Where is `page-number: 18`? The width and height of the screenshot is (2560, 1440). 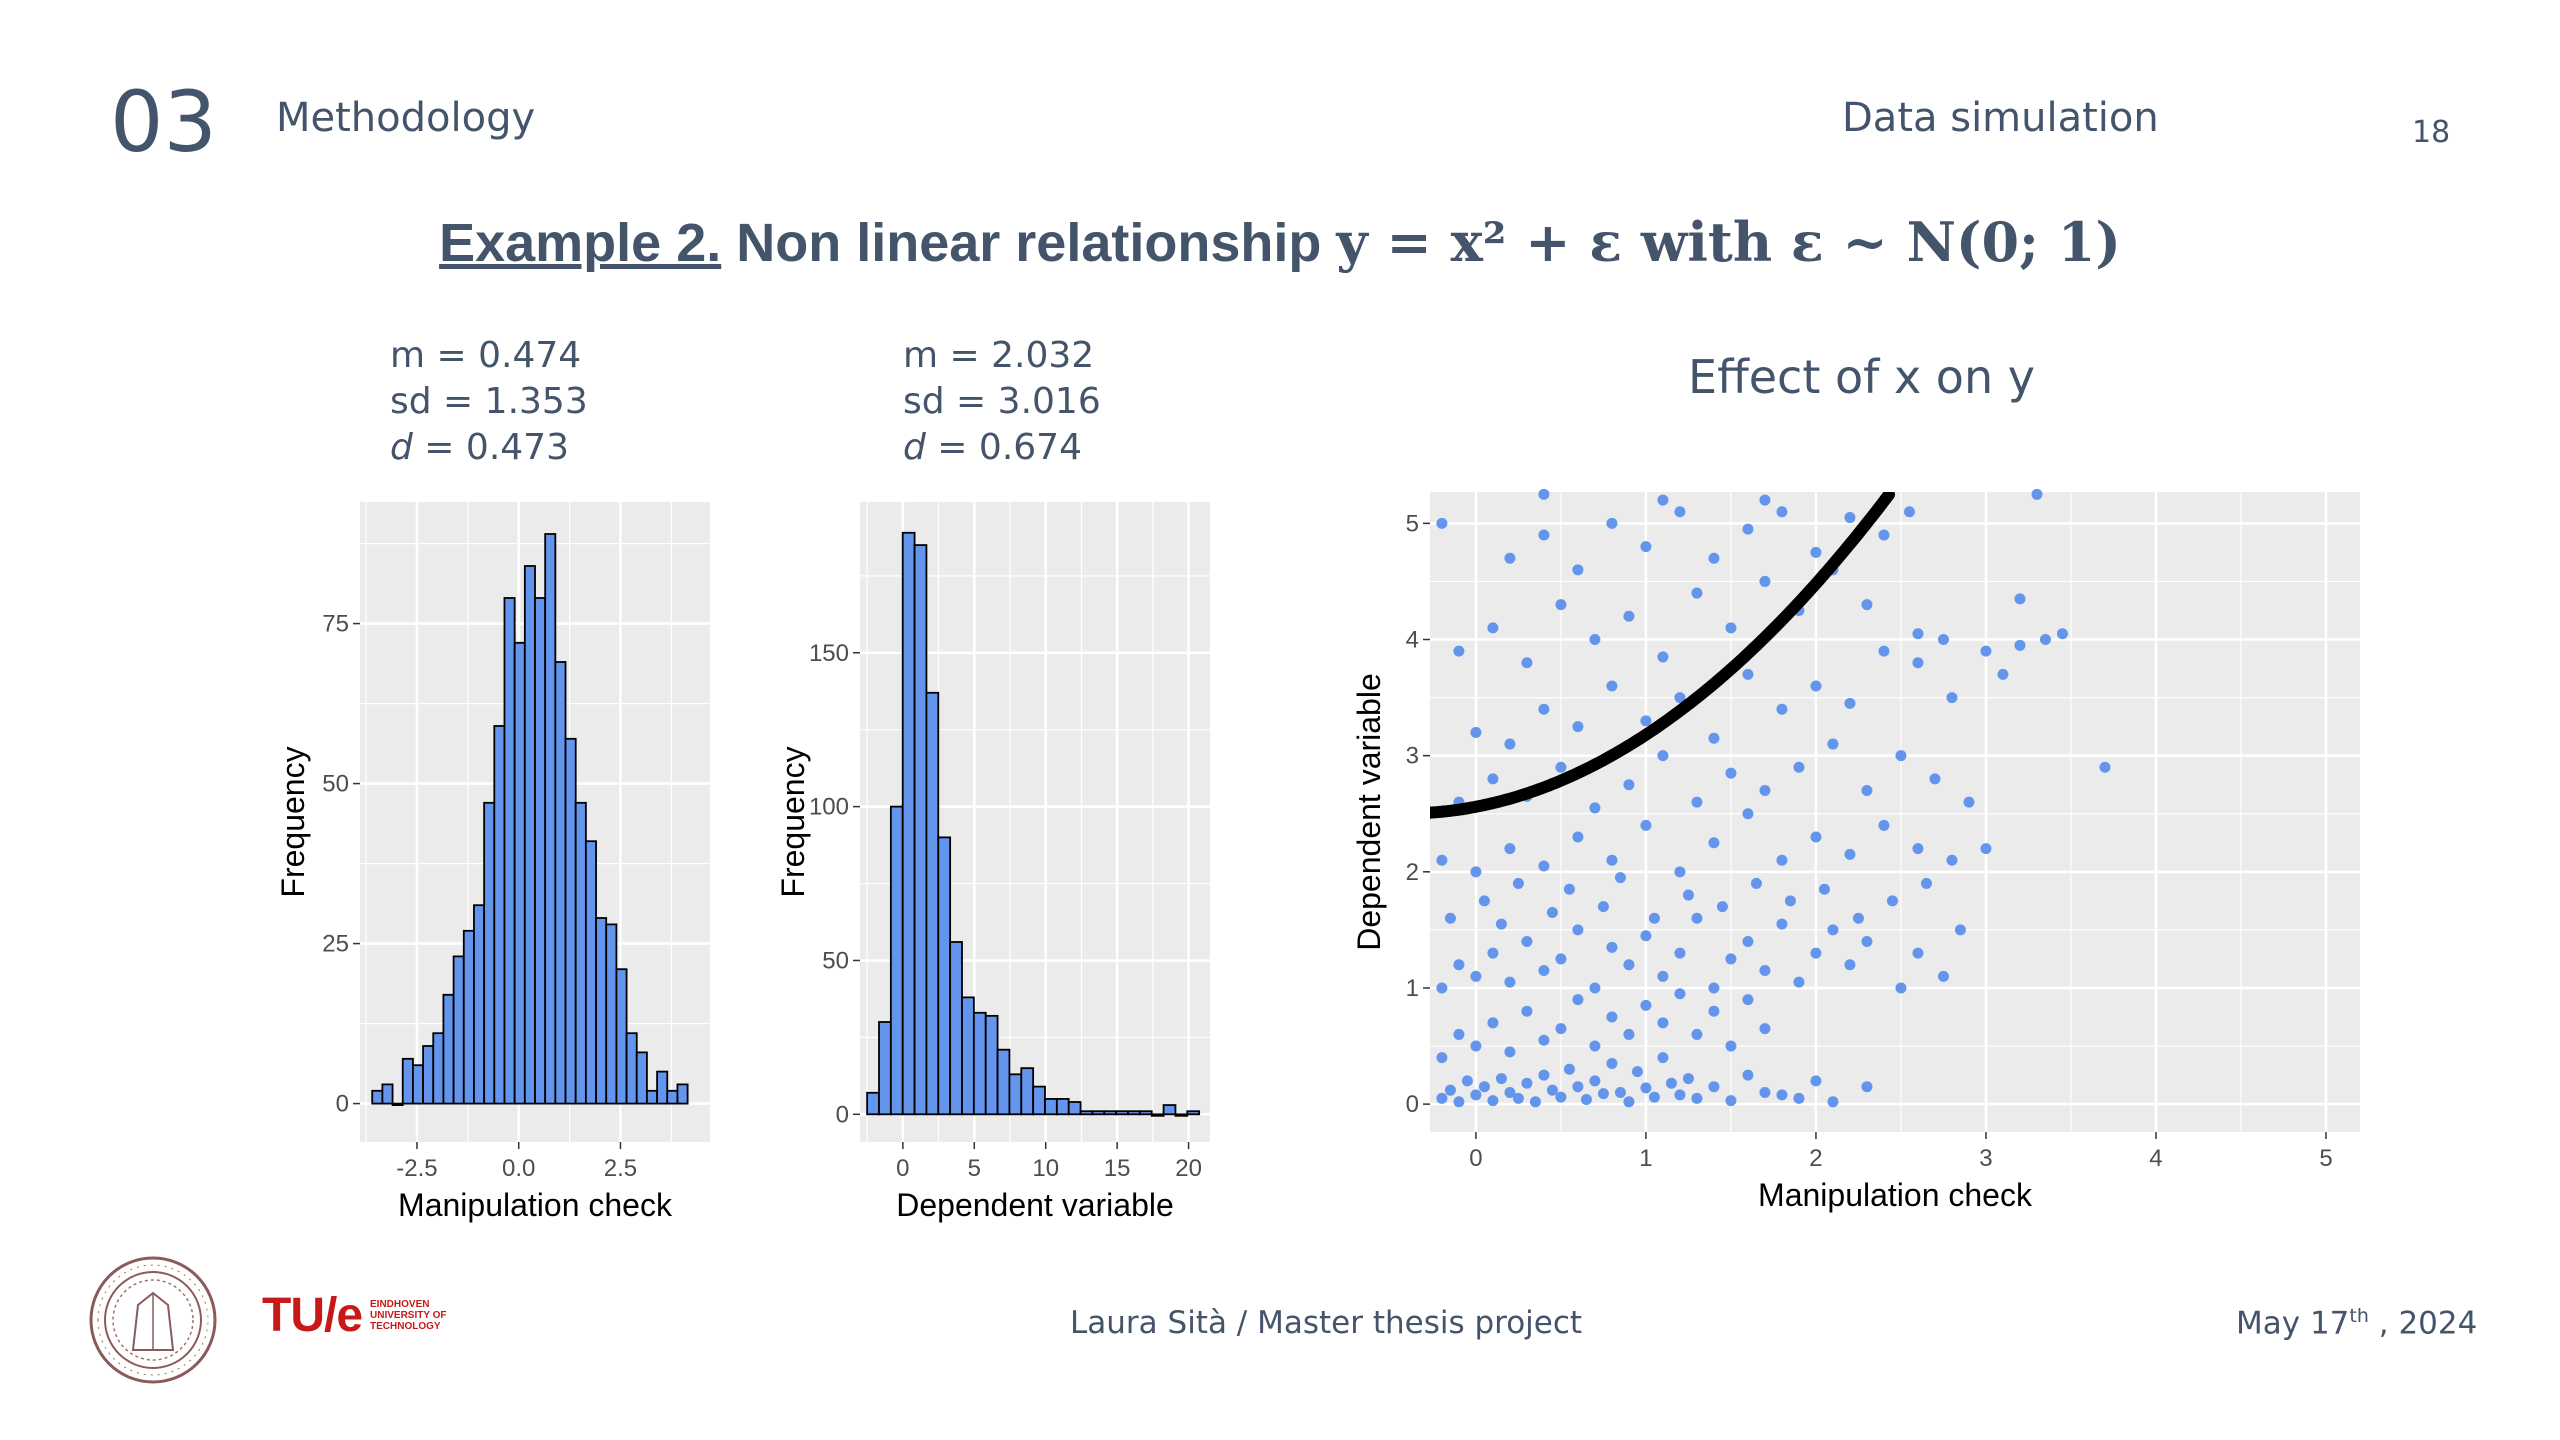
page-number: 18 is located at coordinates (2431, 132).